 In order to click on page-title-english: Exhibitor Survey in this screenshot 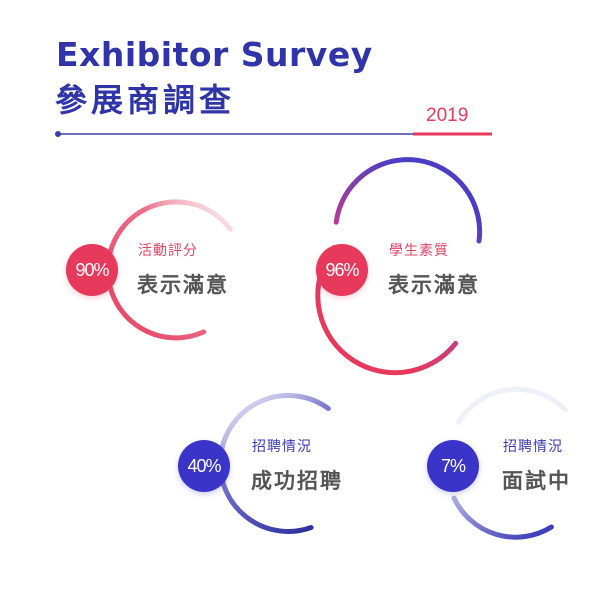, I will do `click(214, 54)`.